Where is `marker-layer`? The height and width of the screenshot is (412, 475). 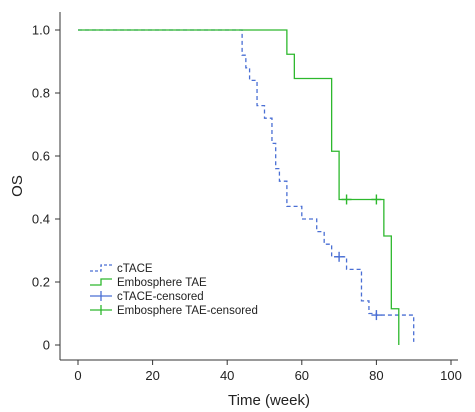
marker-layer is located at coordinates (358, 257).